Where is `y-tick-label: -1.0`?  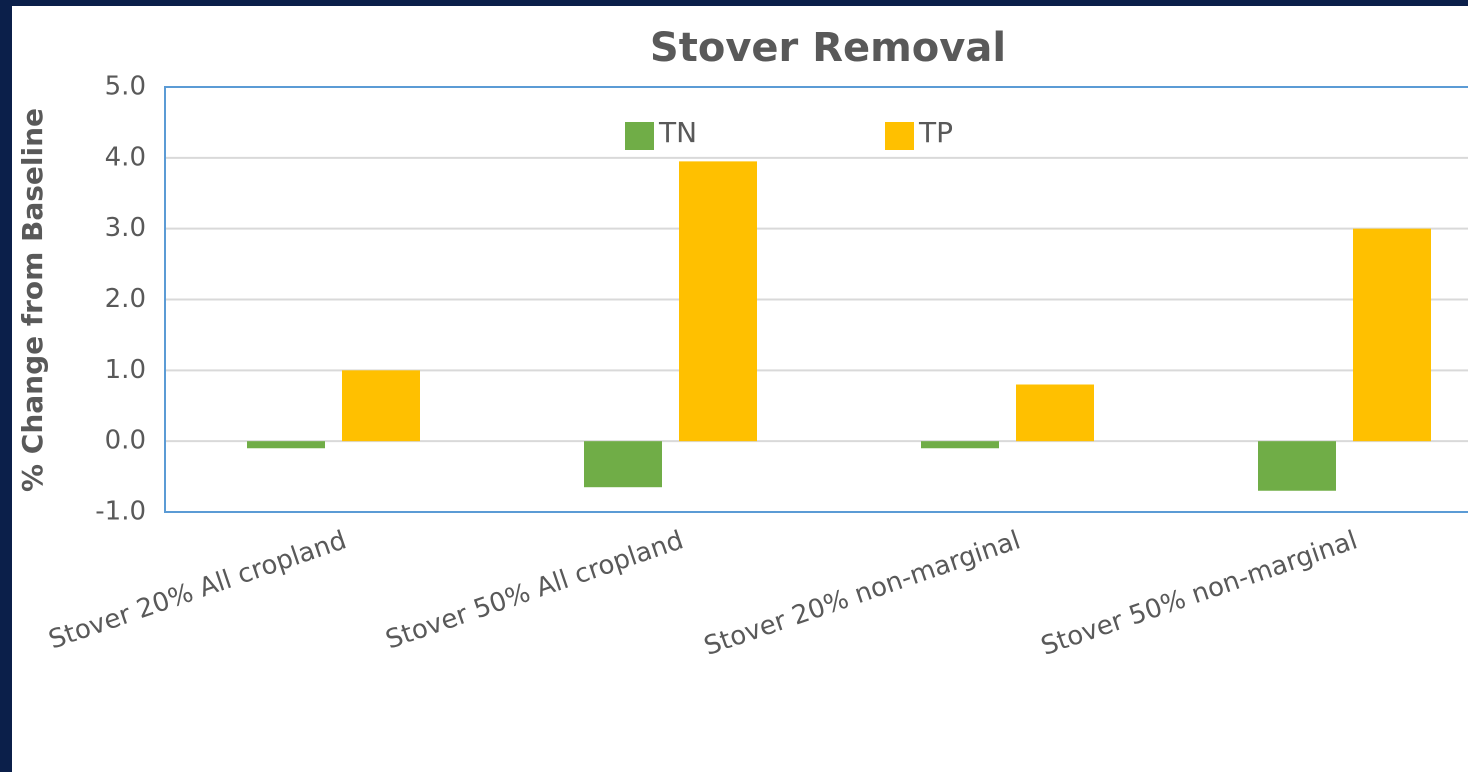
y-tick-label: -1.0 is located at coordinates (120, 512).